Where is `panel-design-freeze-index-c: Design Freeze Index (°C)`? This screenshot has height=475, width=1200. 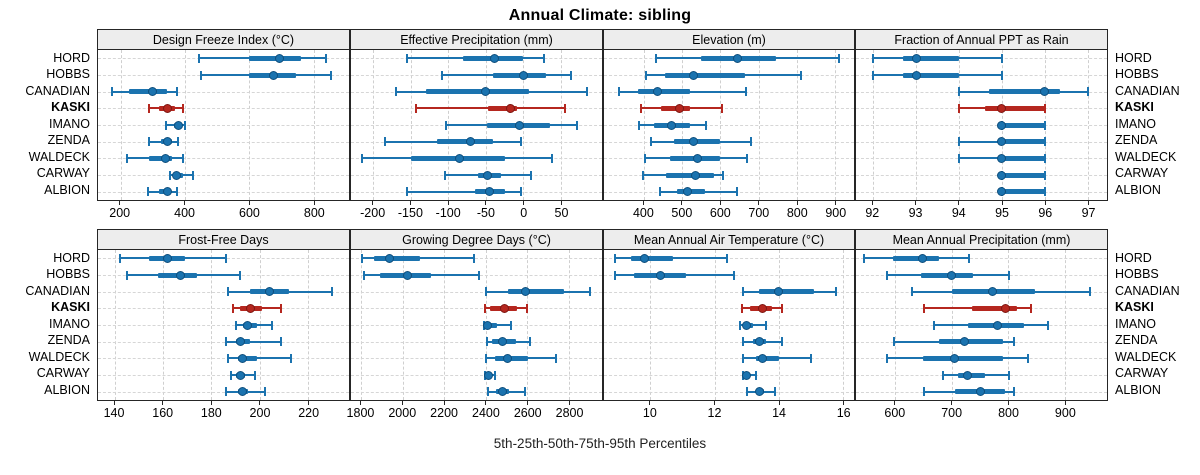 panel-design-freeze-index-c: Design Freeze Index (°C) is located at coordinates (223, 115).